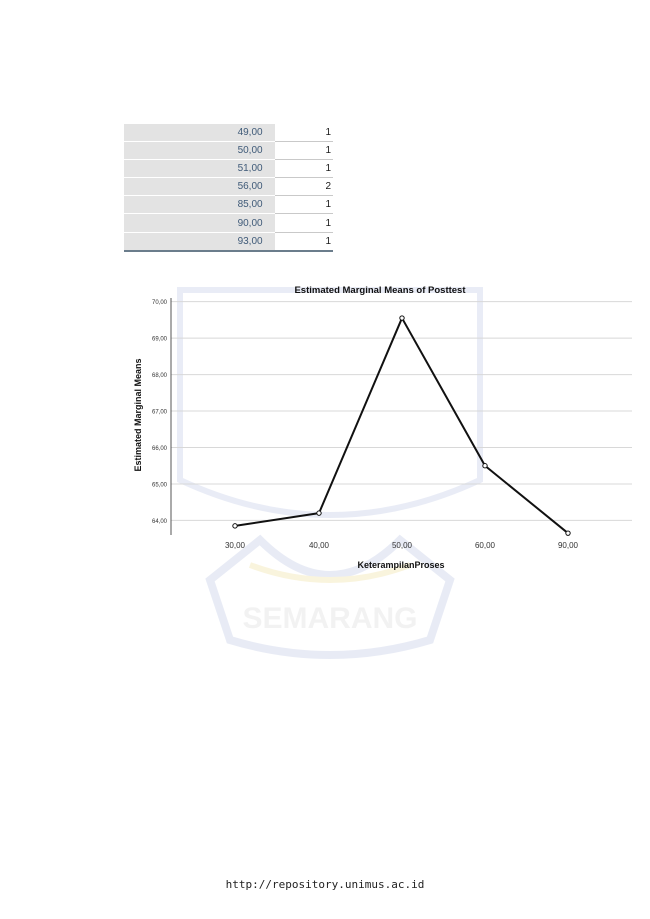 Image resolution: width=650 pixels, height=919 pixels. Describe the element at coordinates (160, 522) in the screenshot. I see `y-tick-label: 64,00` at that location.